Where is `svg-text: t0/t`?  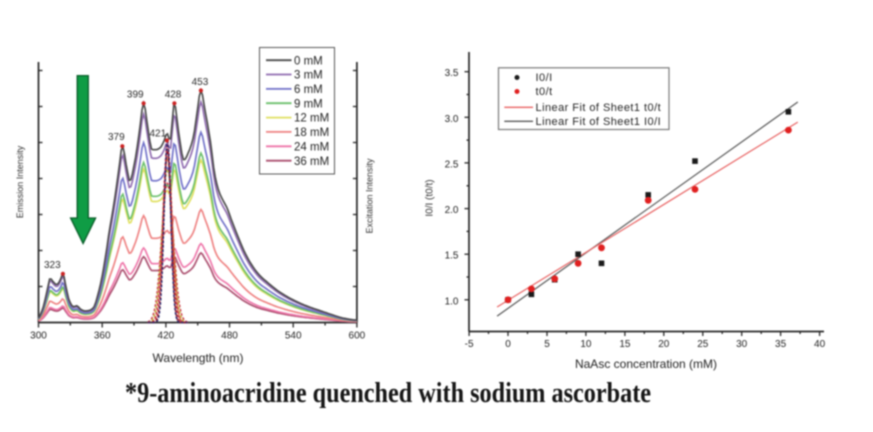
svg-text: t0/t is located at coordinates (544, 92).